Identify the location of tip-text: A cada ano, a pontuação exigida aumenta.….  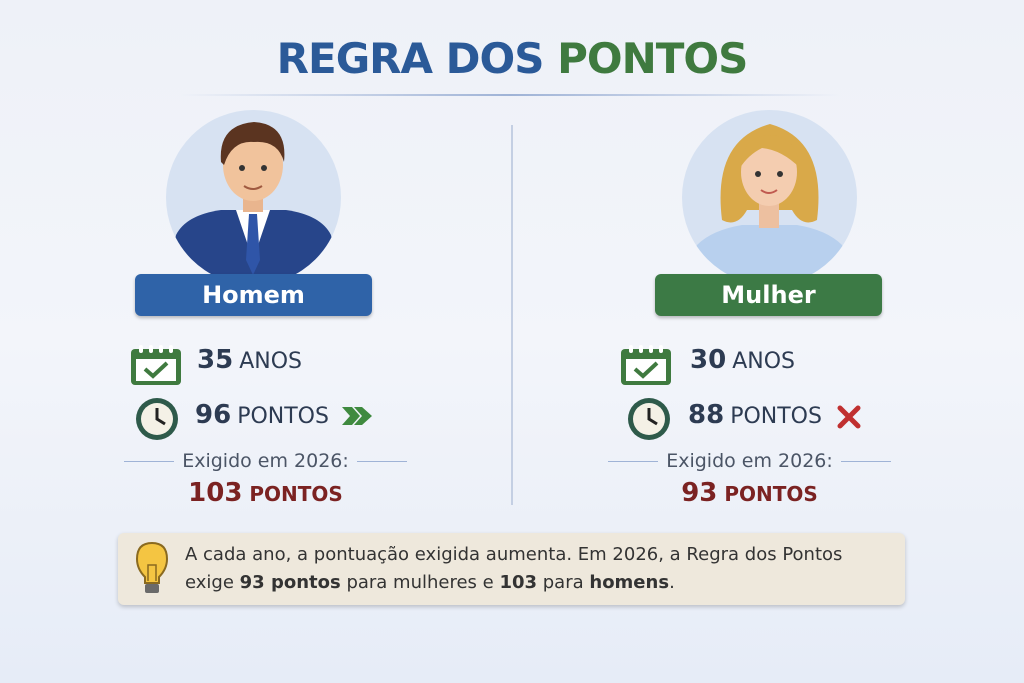
(514, 568).